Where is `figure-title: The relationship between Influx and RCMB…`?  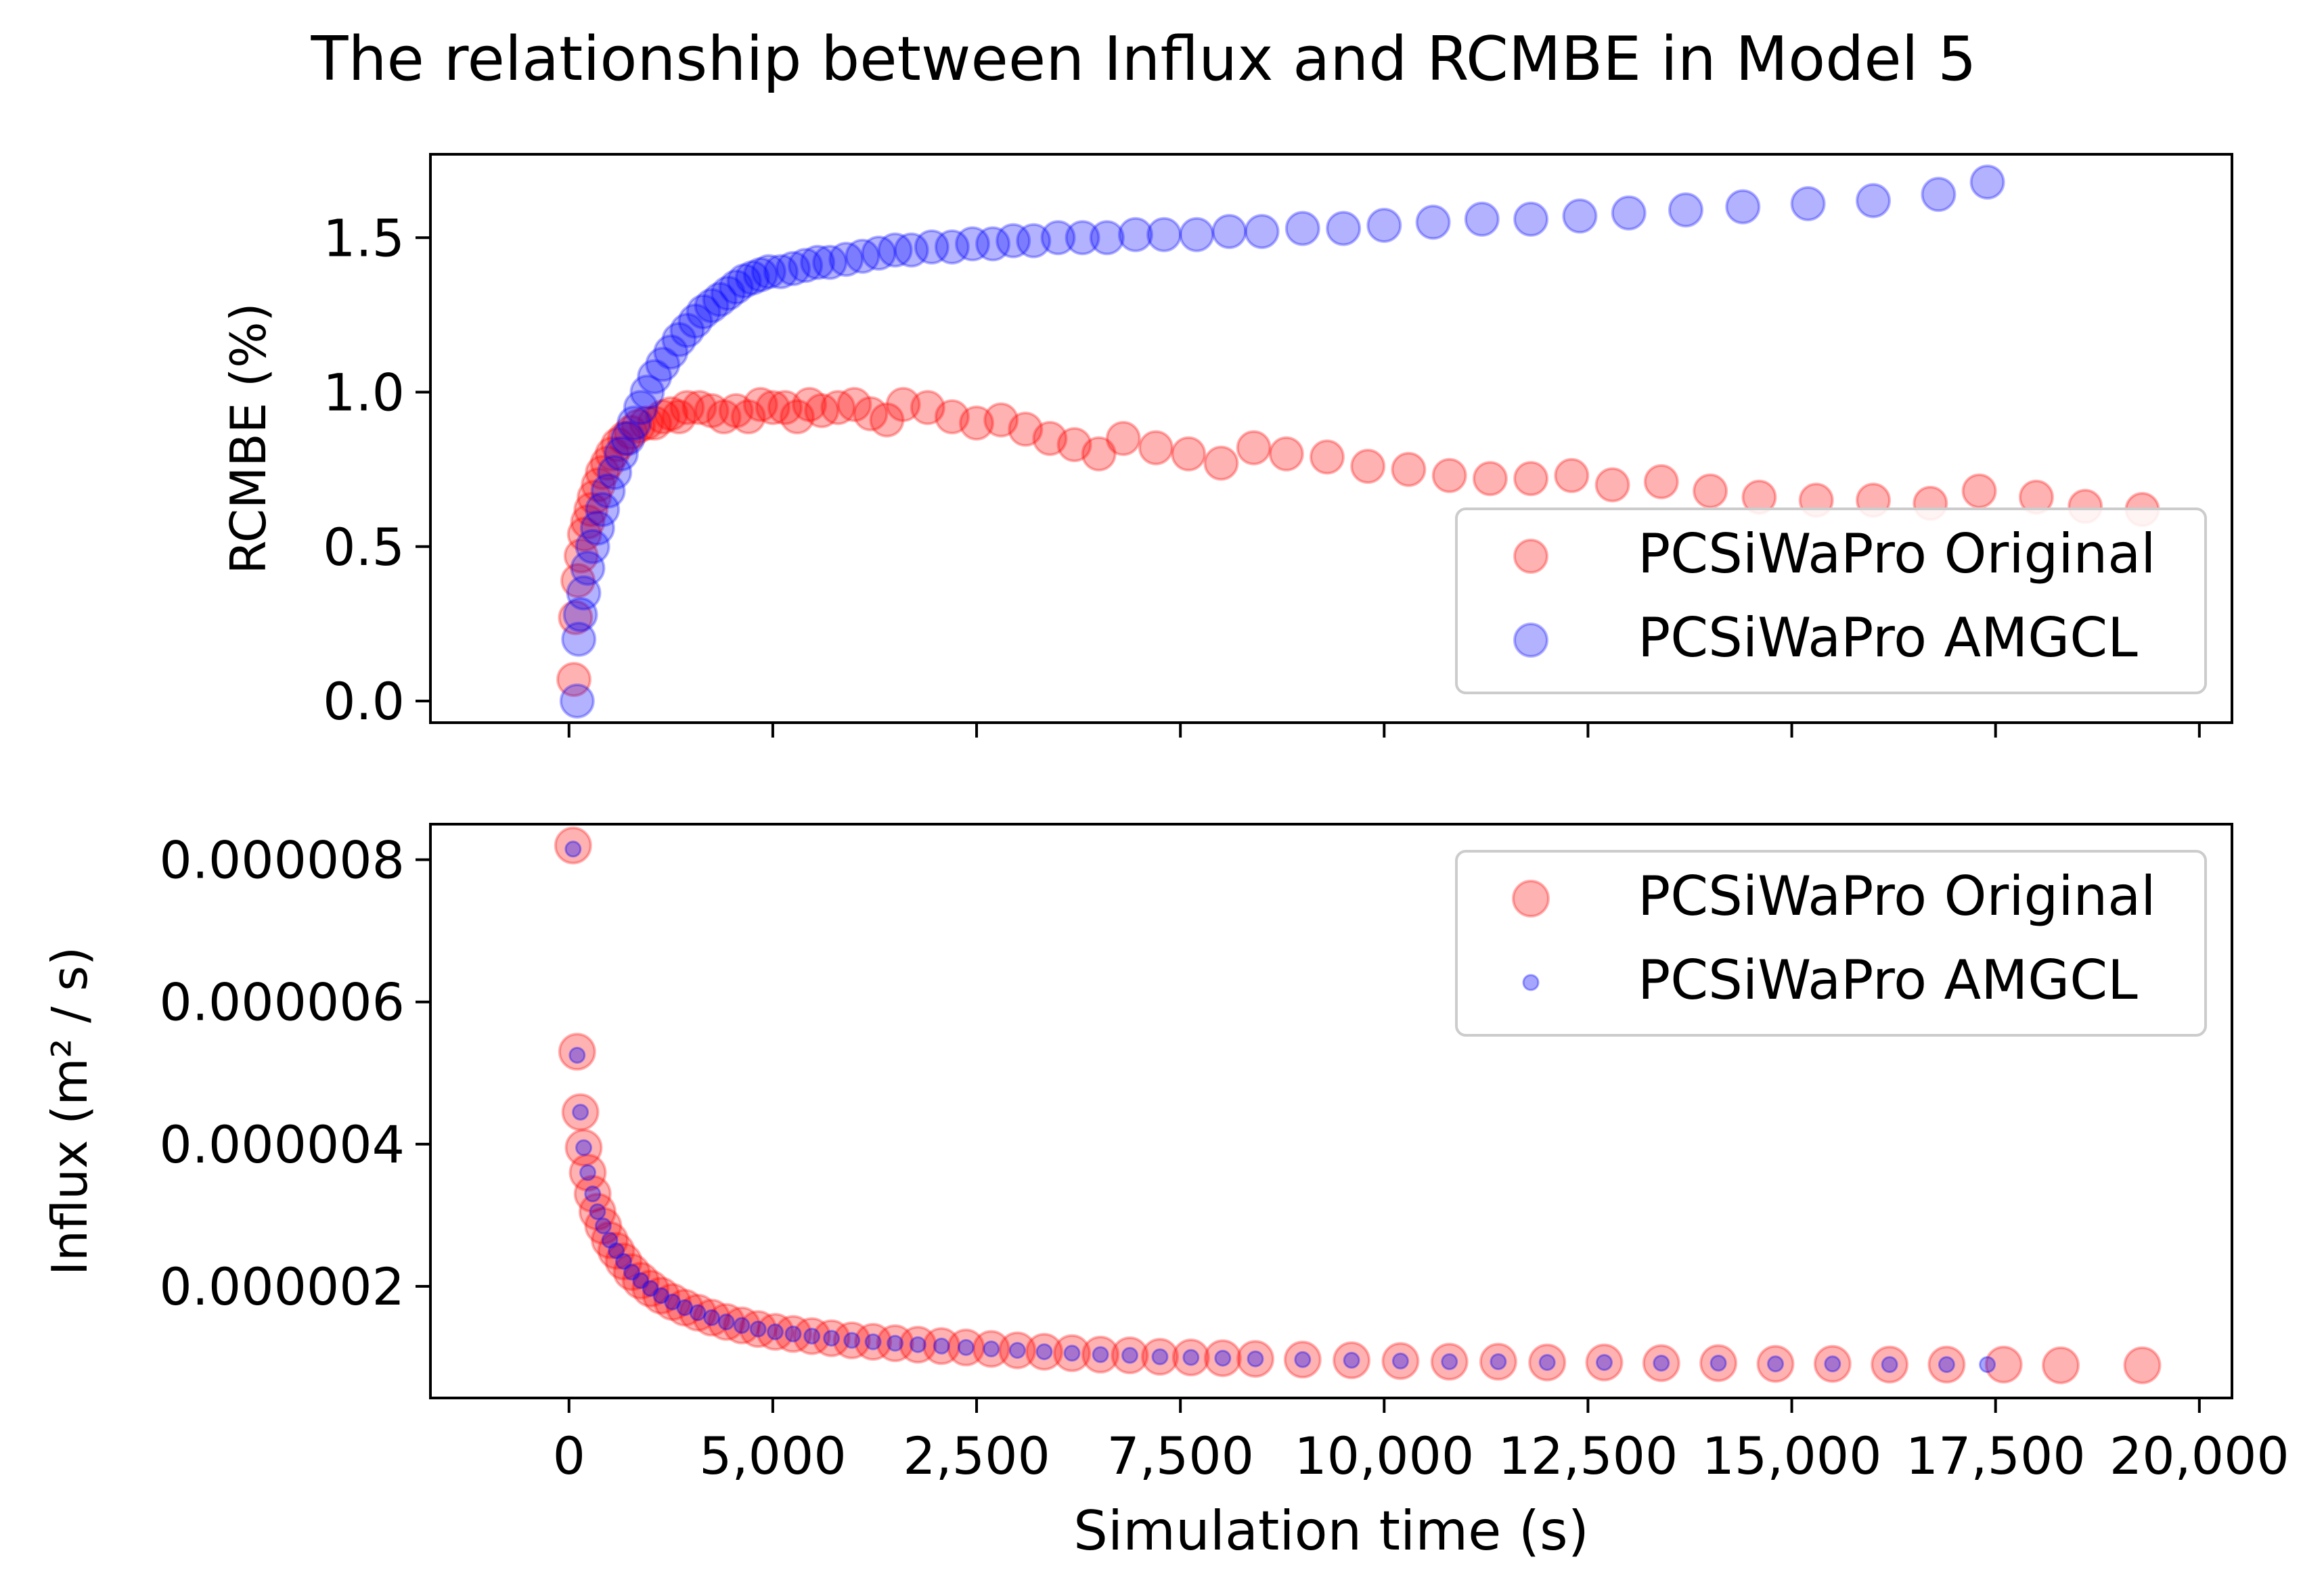
figure-title: The relationship between Influx and RCMB… is located at coordinates (1143, 60).